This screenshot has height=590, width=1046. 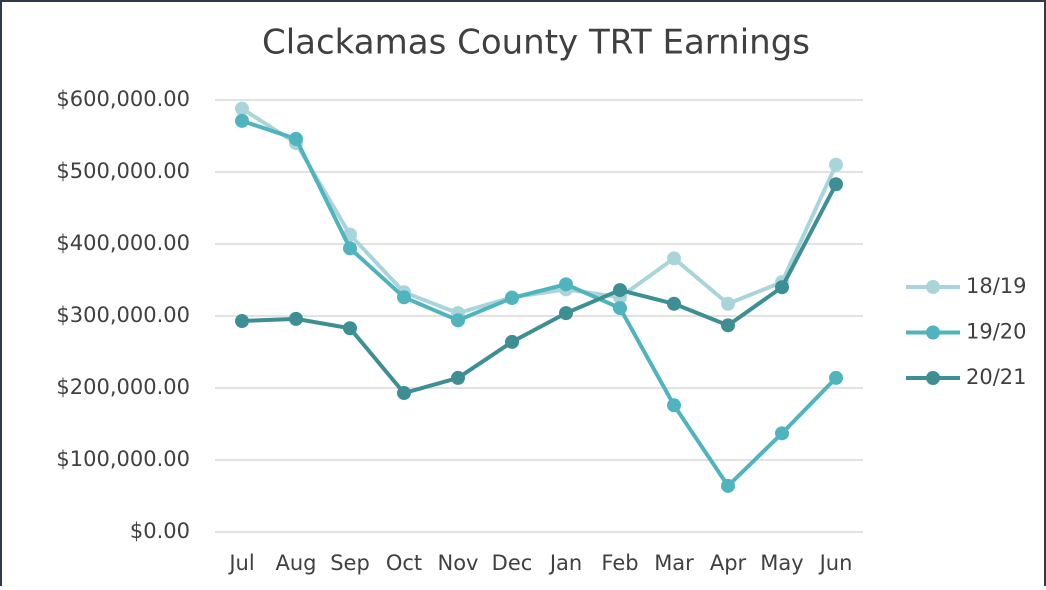 I want to click on x-tick-label: Sep, so click(x=350, y=563).